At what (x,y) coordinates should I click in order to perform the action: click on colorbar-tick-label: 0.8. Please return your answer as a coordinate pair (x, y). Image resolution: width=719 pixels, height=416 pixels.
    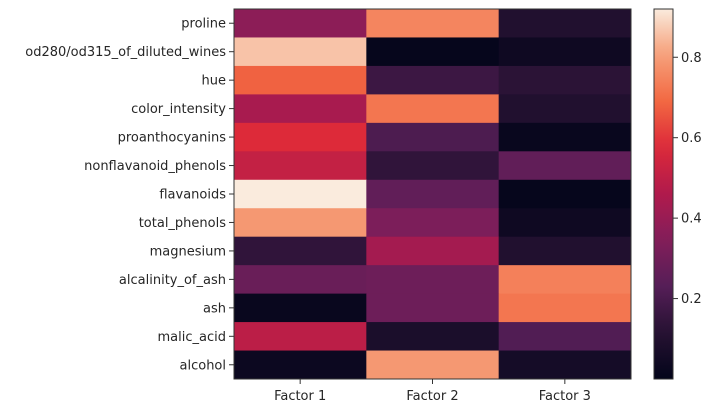
    Looking at the image, I should click on (691, 58).